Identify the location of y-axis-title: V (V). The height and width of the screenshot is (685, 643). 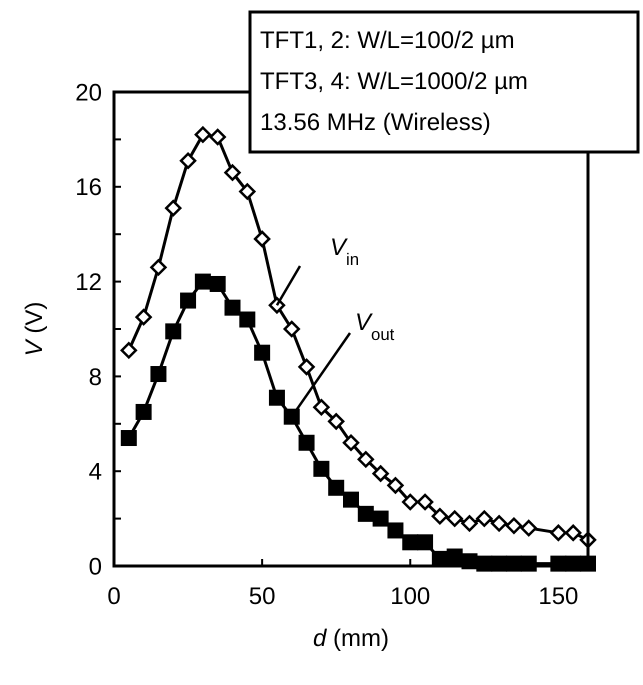
(34, 329).